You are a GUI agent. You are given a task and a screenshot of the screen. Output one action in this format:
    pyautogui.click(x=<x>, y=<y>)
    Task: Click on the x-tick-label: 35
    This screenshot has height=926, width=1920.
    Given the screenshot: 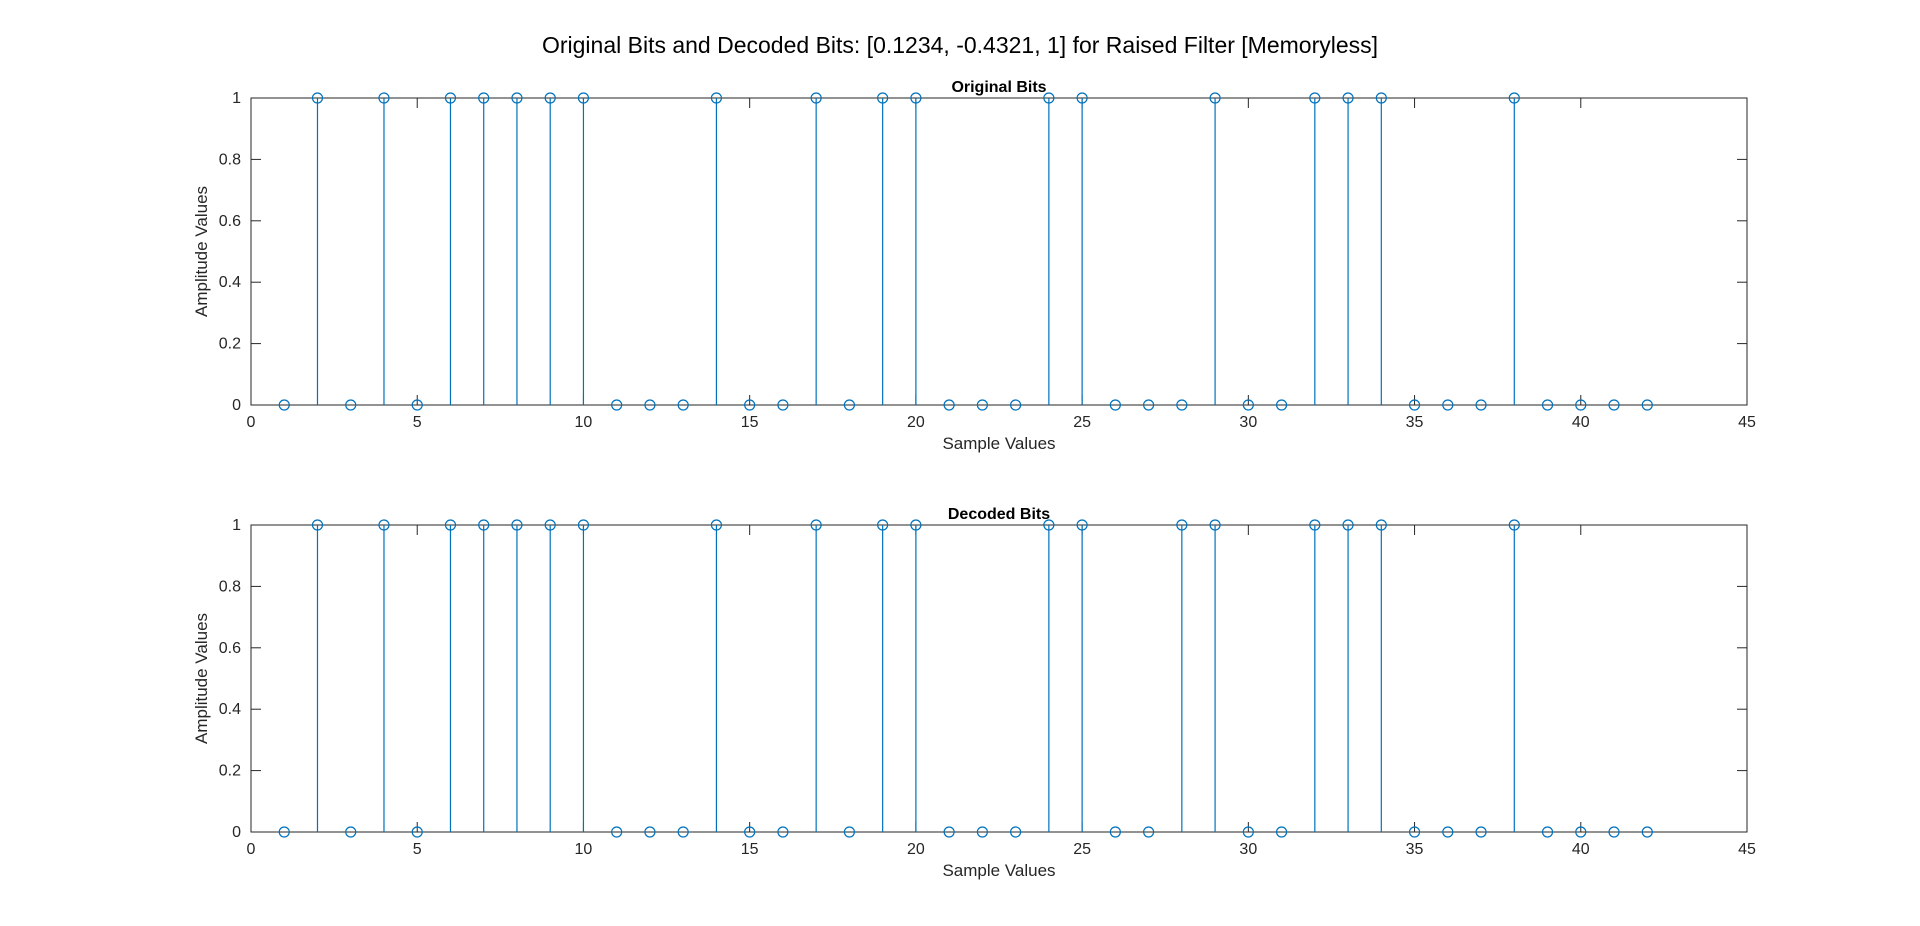 What is the action you would take?
    pyautogui.click(x=1415, y=849)
    